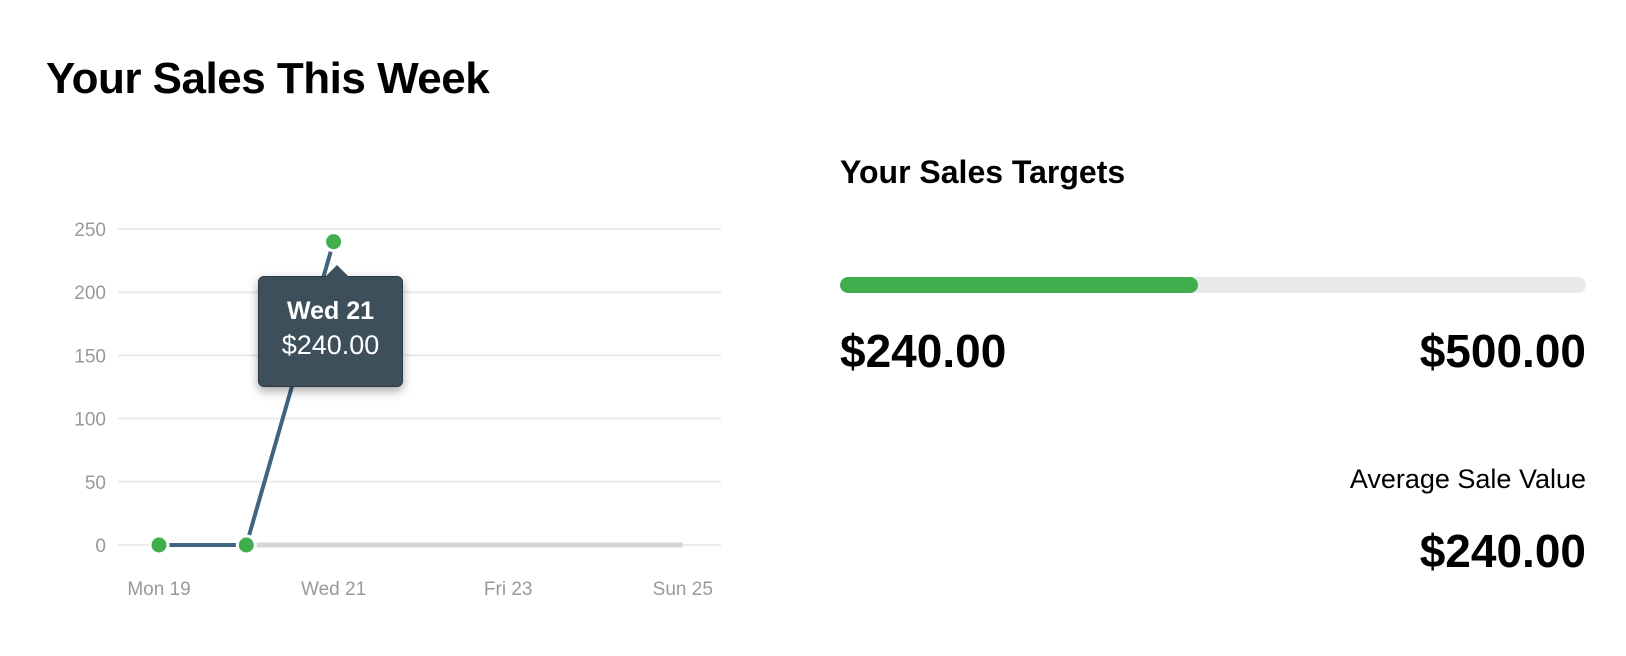  What do you see at coordinates (100, 546) in the screenshot?
I see `y-tick-label: 0` at bounding box center [100, 546].